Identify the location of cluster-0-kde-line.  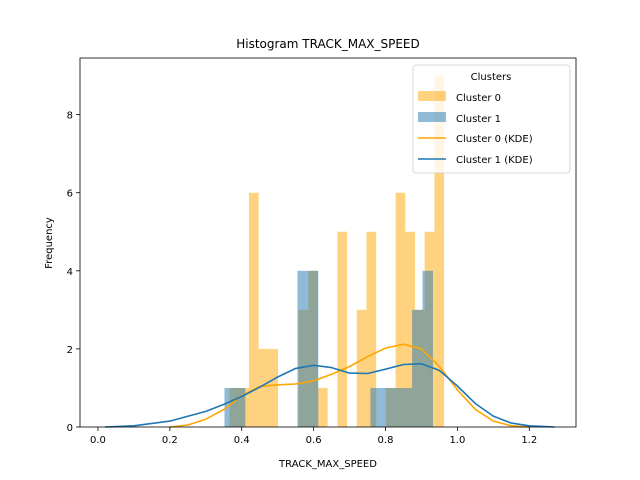
(349, 385).